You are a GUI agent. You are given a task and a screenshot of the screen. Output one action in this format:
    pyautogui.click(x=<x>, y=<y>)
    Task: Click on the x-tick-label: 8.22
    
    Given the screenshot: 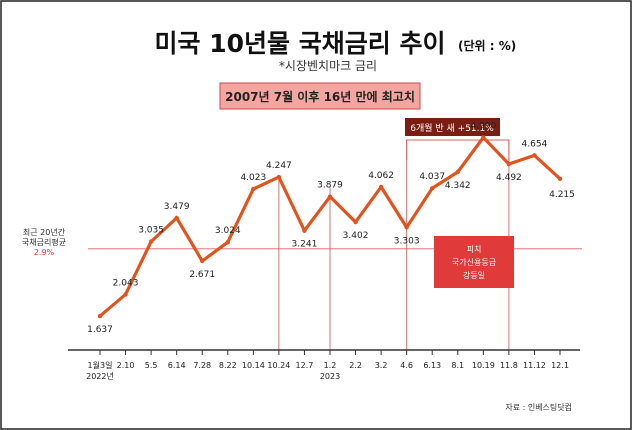 What is the action you would take?
    pyautogui.click(x=228, y=365)
    